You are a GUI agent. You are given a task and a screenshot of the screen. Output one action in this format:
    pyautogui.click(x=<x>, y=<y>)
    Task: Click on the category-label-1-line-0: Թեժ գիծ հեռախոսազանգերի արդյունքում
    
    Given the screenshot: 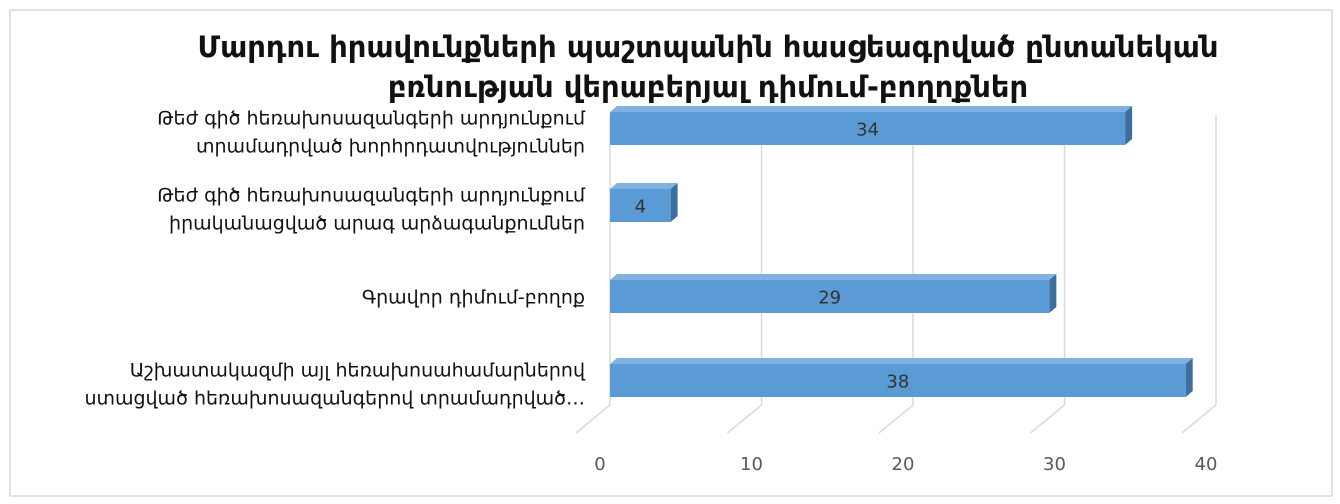 What is the action you would take?
    pyautogui.click(x=371, y=196)
    